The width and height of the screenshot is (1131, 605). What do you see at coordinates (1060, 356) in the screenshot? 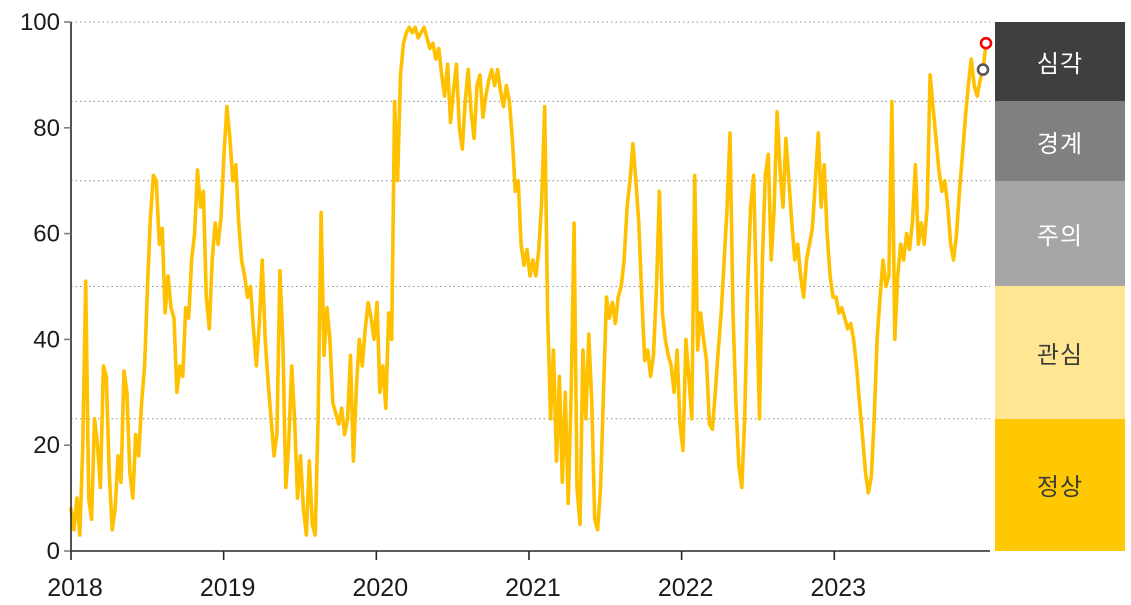
I see `legend-band-label-attention: 관심` at bounding box center [1060, 356].